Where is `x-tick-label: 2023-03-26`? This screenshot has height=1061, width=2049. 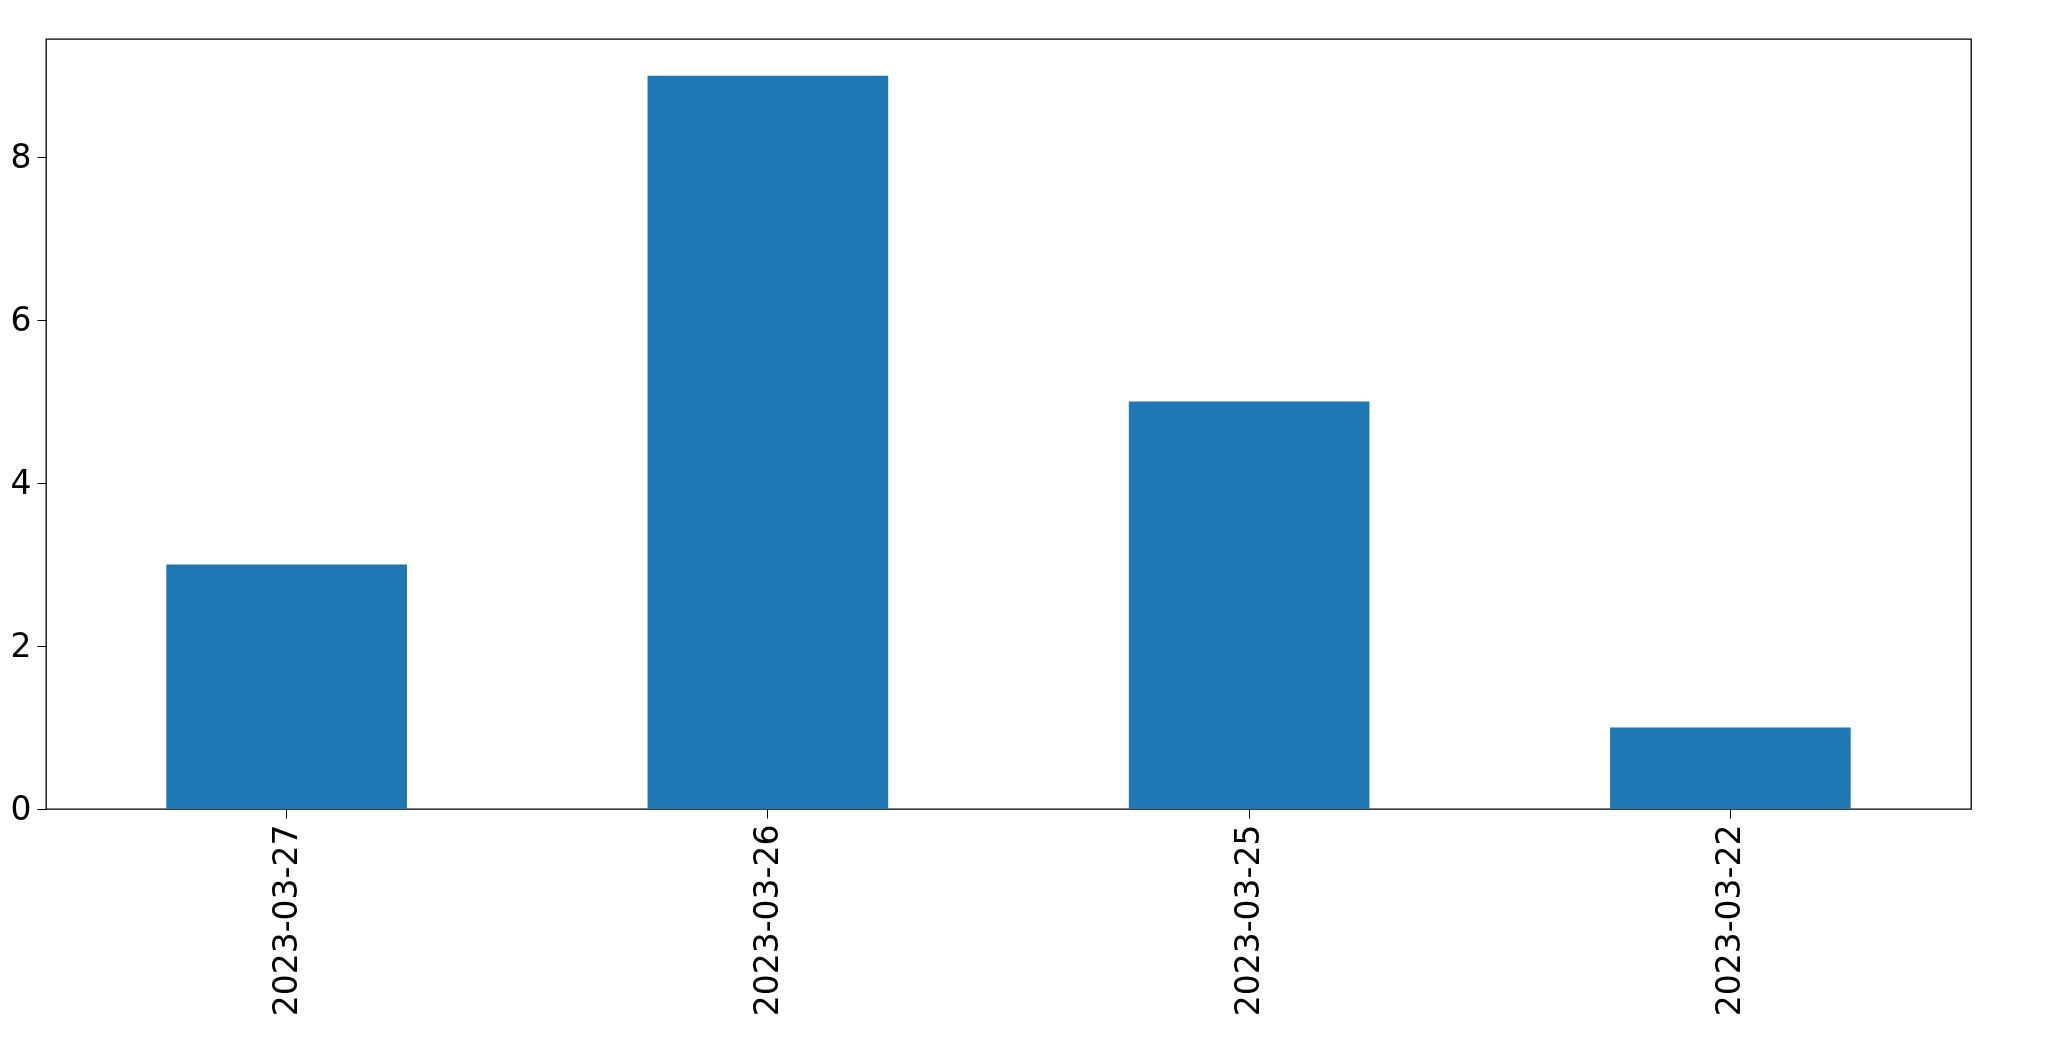 x-tick-label: 2023-03-26 is located at coordinates (766, 920).